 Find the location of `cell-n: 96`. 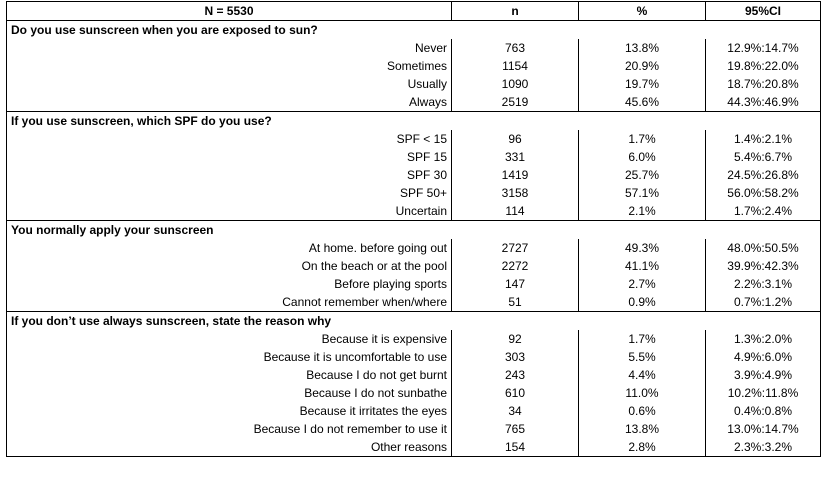

cell-n: 96 is located at coordinates (515, 139).